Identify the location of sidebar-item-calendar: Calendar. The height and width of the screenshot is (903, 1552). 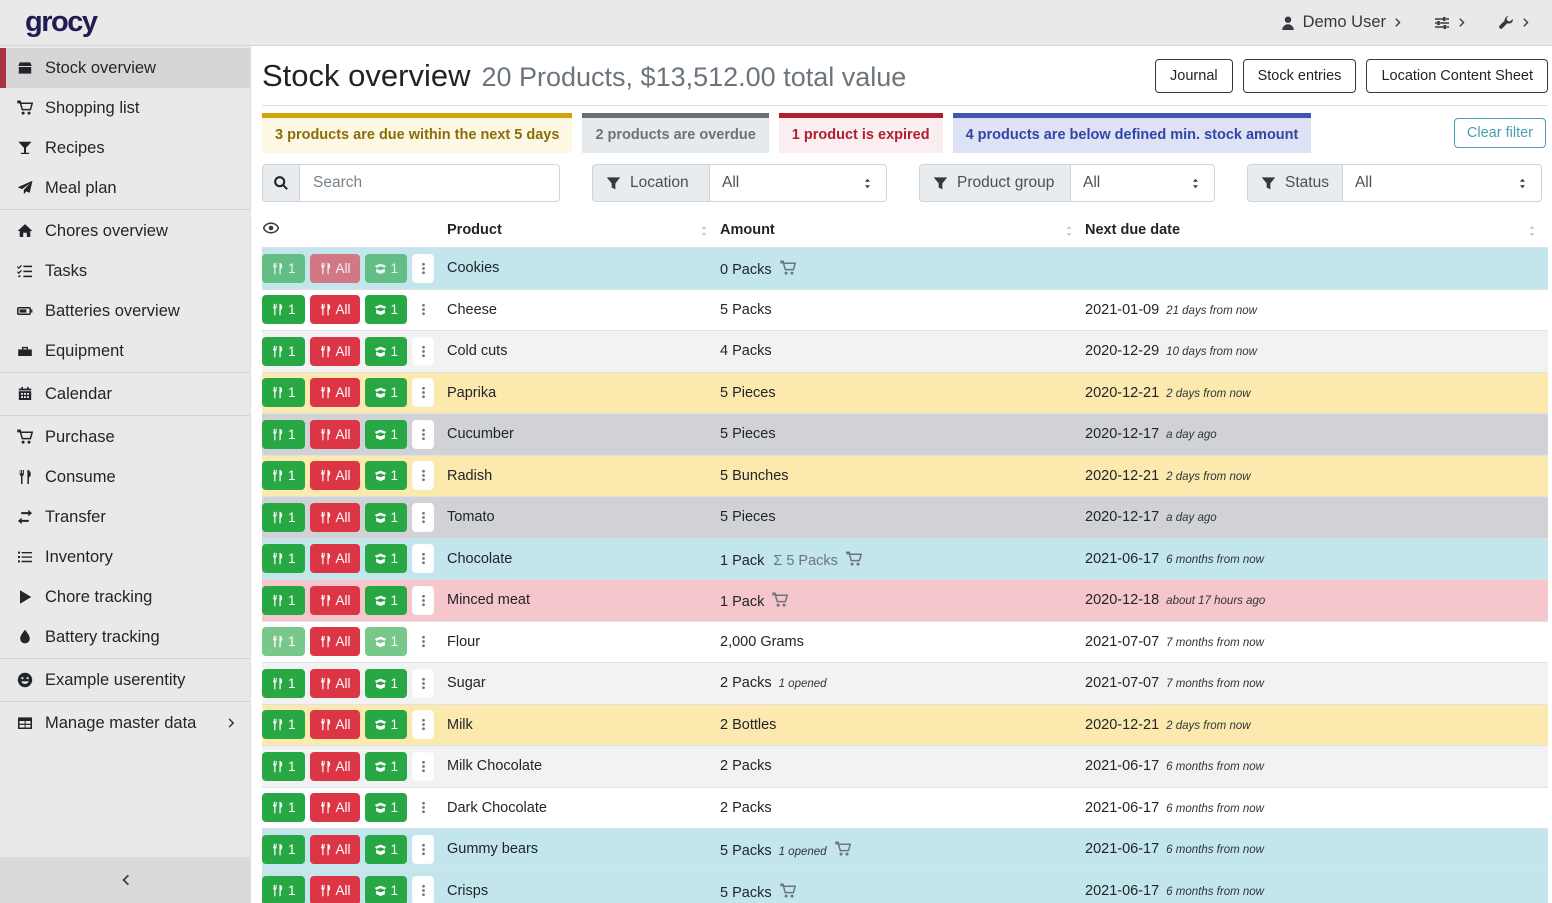
(125, 394).